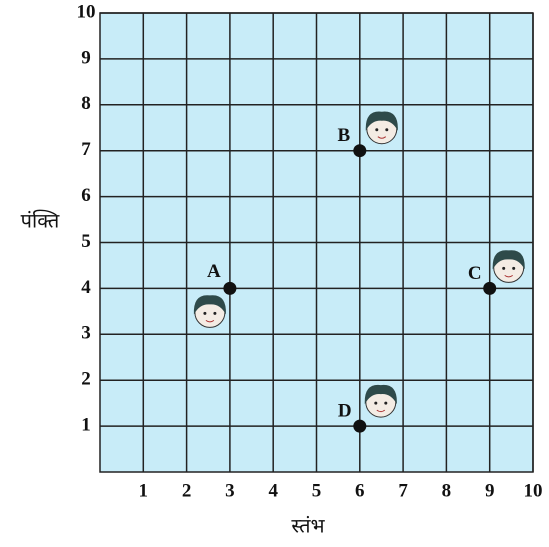  I want to click on y-tick-label: 1, so click(86, 424).